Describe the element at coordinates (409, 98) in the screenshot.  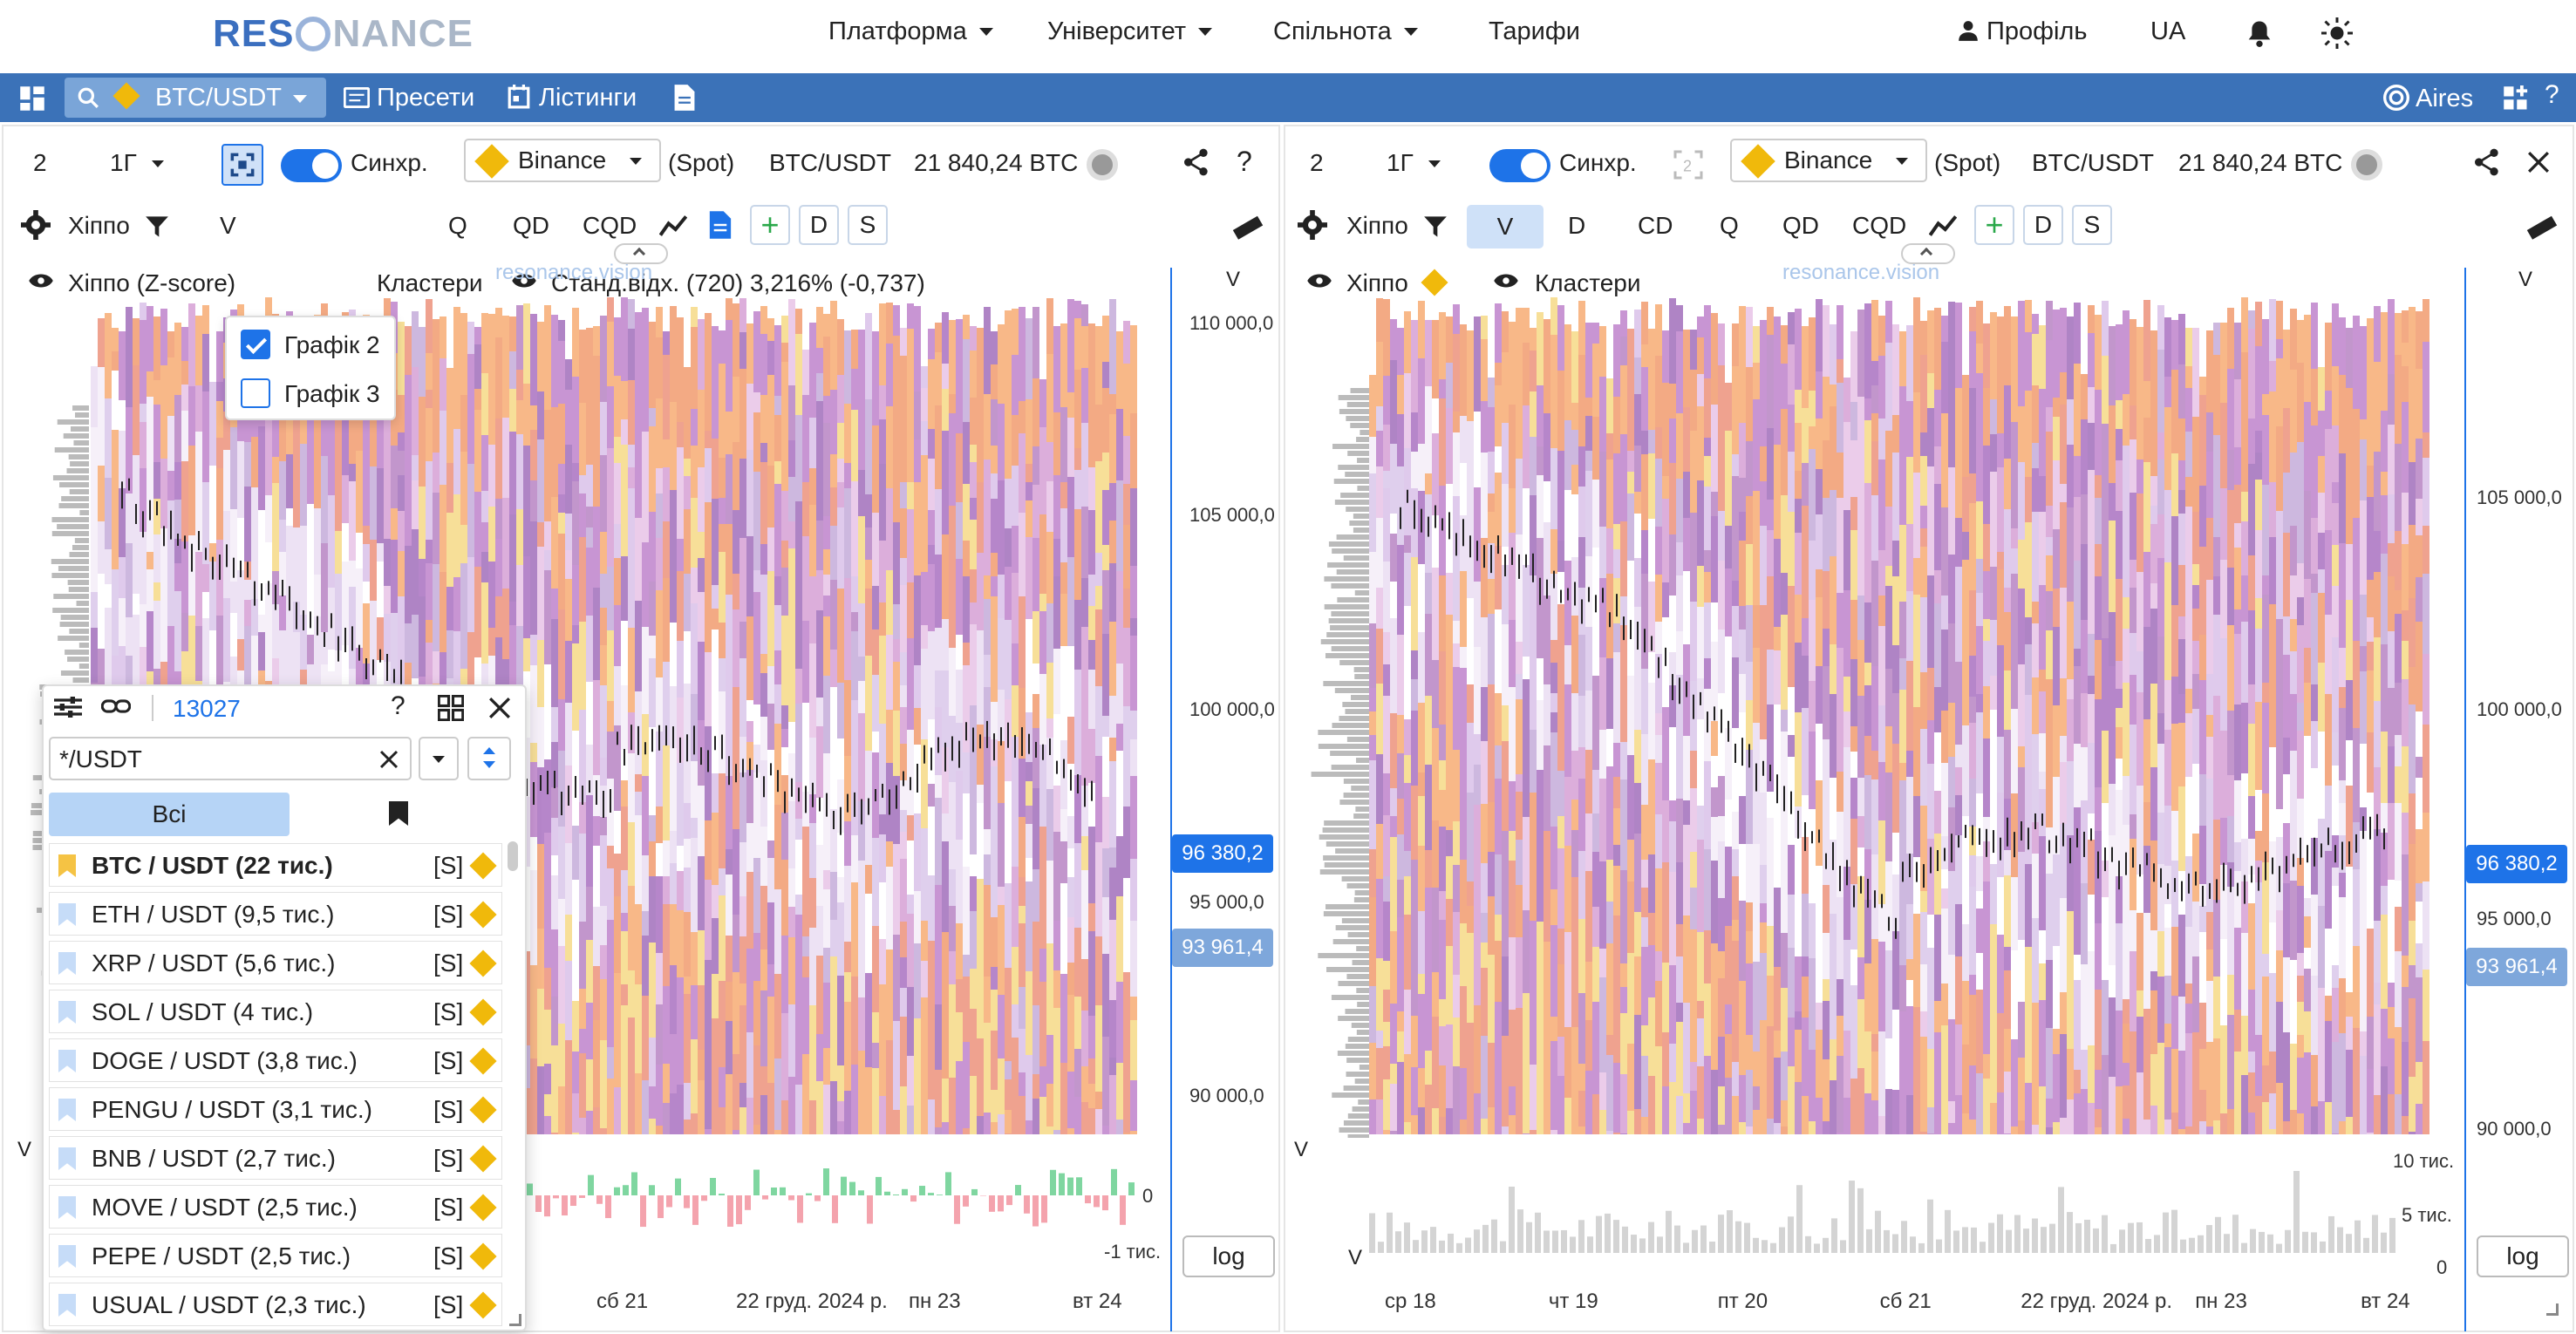
I see `presets-button: Пресети` at that location.